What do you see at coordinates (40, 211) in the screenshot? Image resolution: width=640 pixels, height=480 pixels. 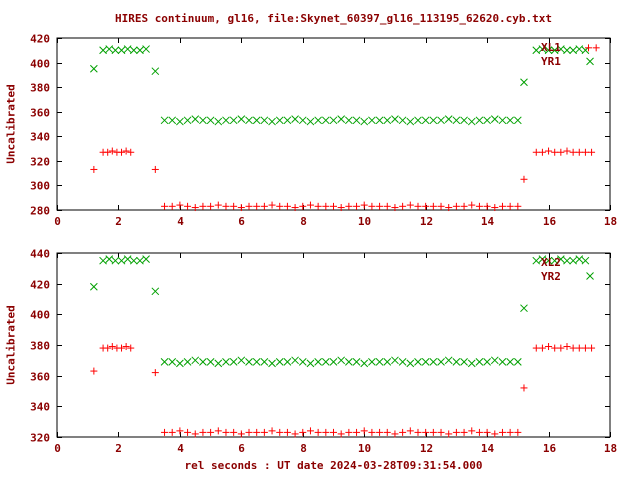 I see `svg-text: 280` at bounding box center [40, 211].